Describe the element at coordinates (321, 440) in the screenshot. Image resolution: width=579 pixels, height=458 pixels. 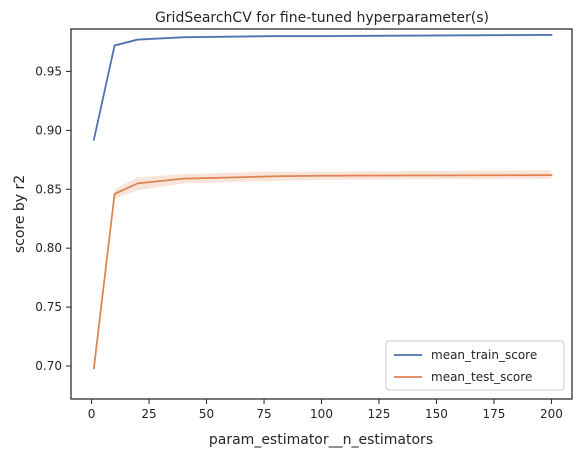
I see `x-axis-label: param_estimator__n_estimators` at that location.